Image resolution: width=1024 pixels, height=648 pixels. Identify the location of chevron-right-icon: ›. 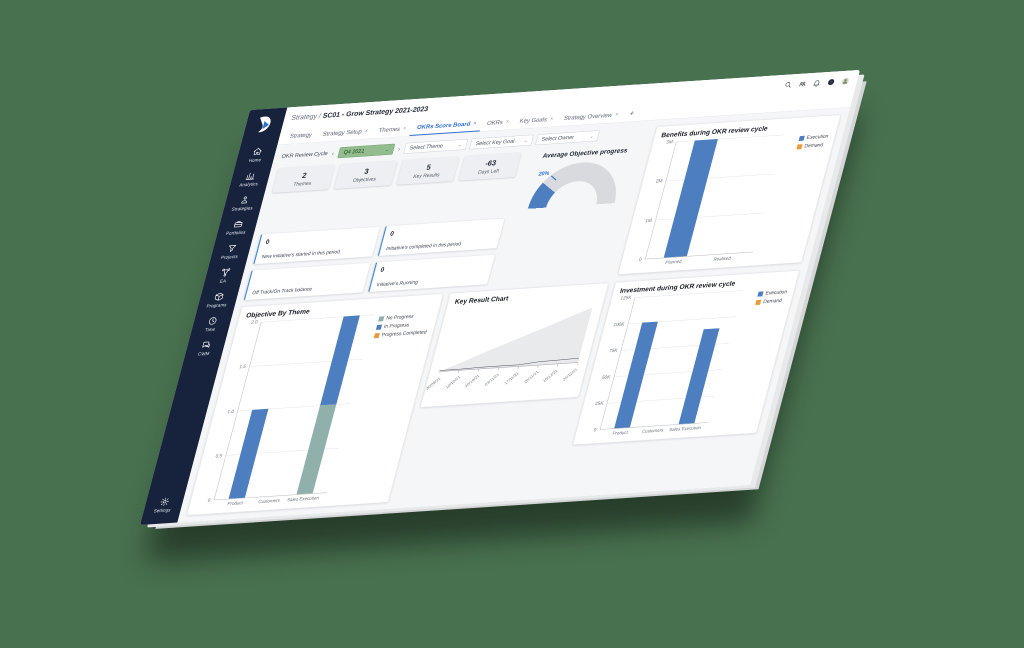
(399, 148).